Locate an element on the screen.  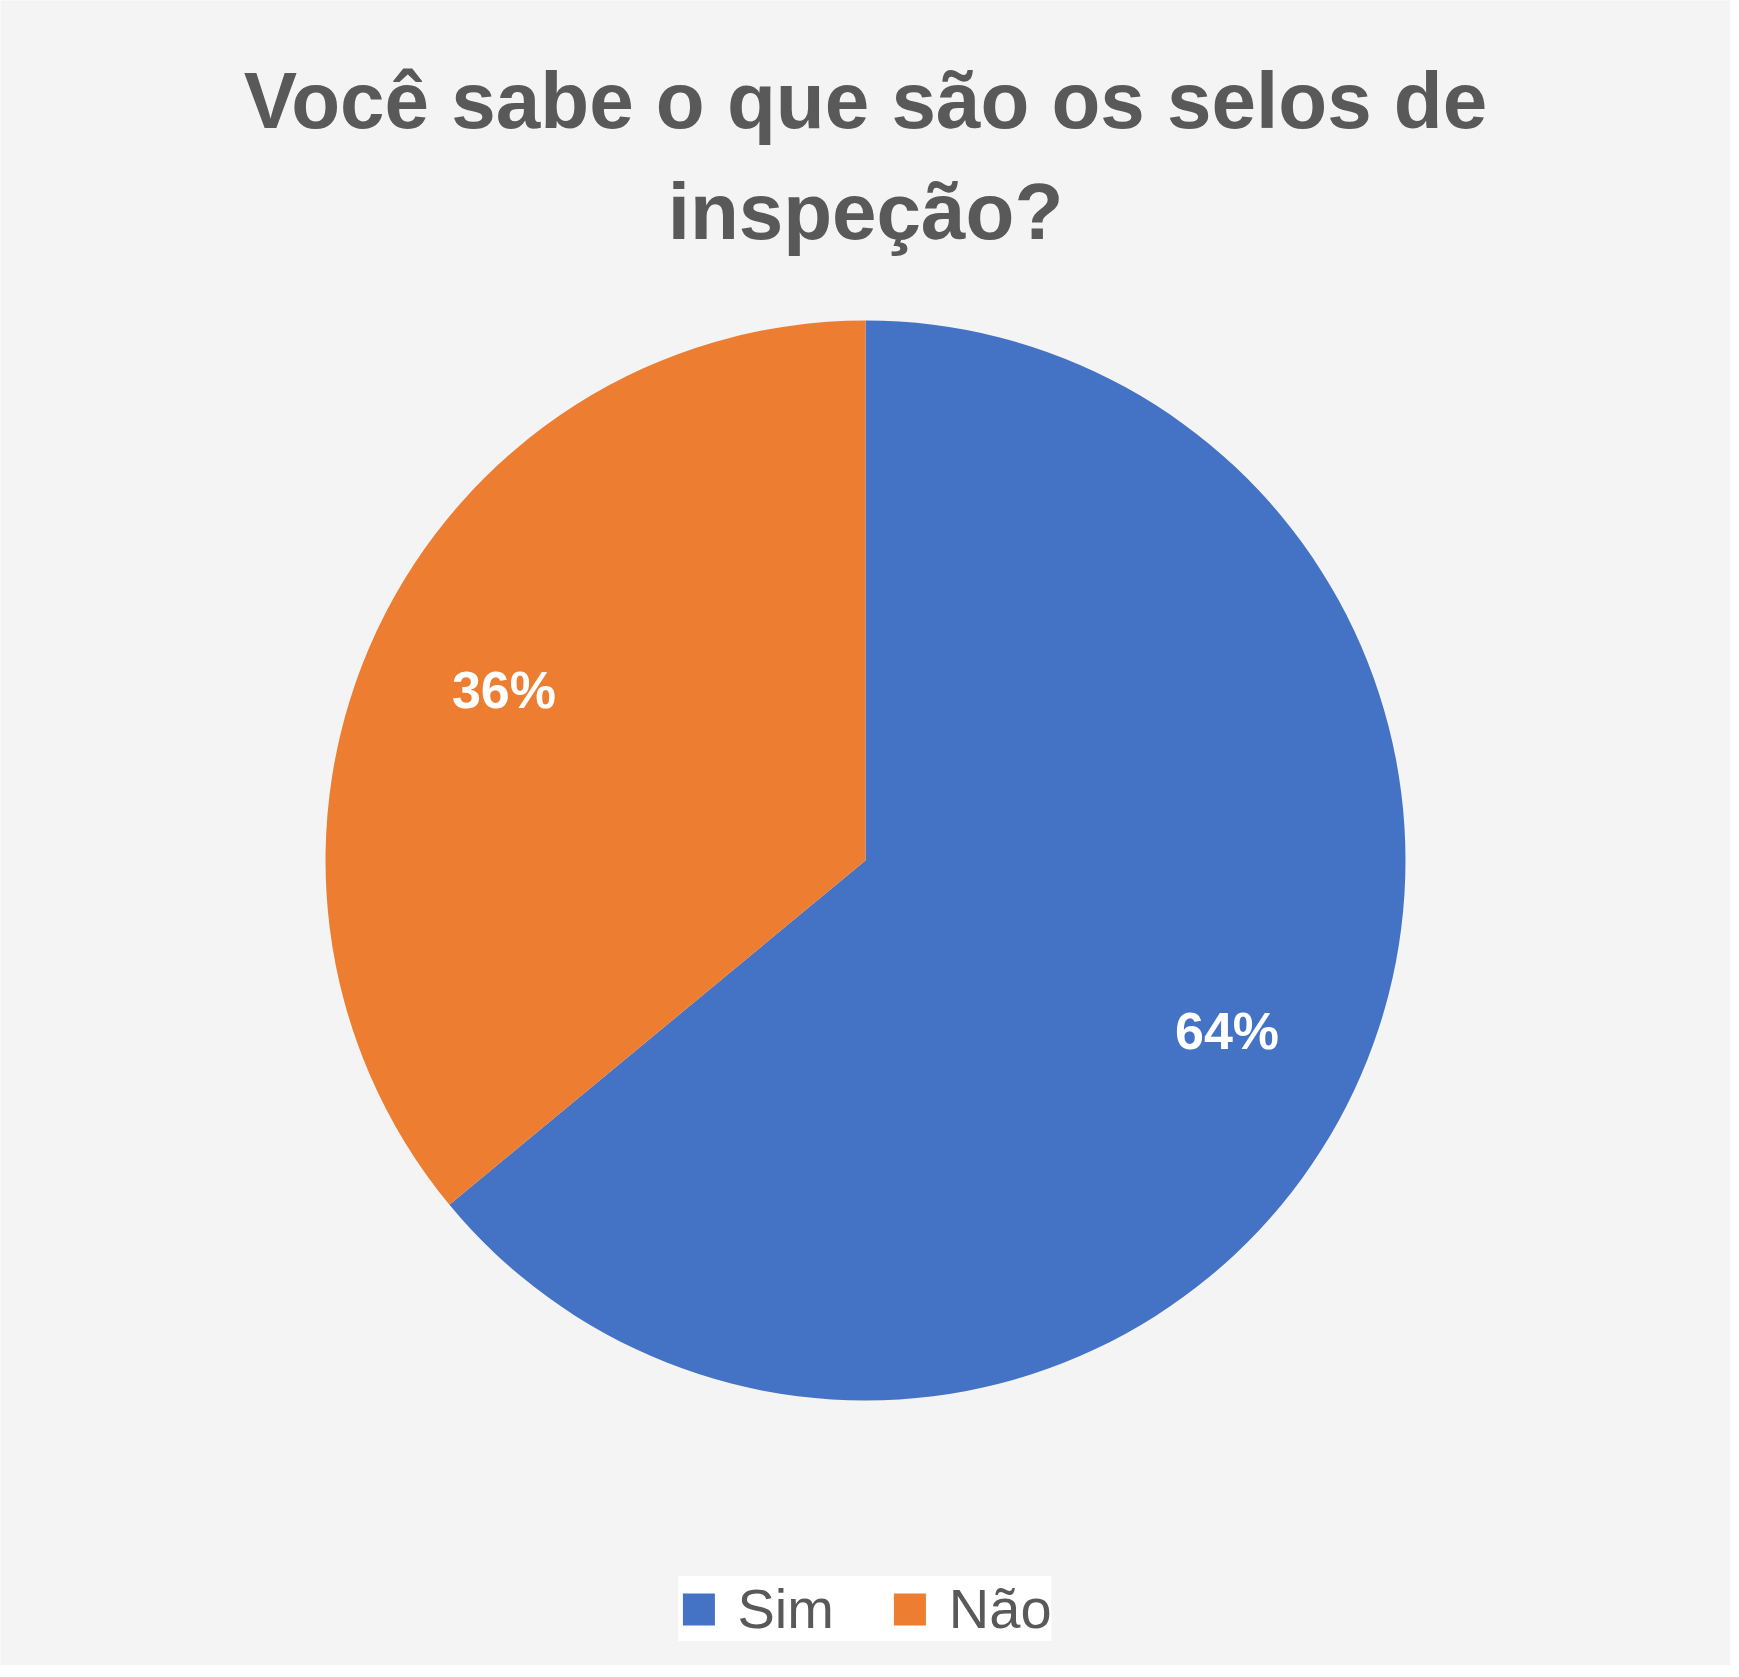
data-label: 36% is located at coordinates (503, 690).